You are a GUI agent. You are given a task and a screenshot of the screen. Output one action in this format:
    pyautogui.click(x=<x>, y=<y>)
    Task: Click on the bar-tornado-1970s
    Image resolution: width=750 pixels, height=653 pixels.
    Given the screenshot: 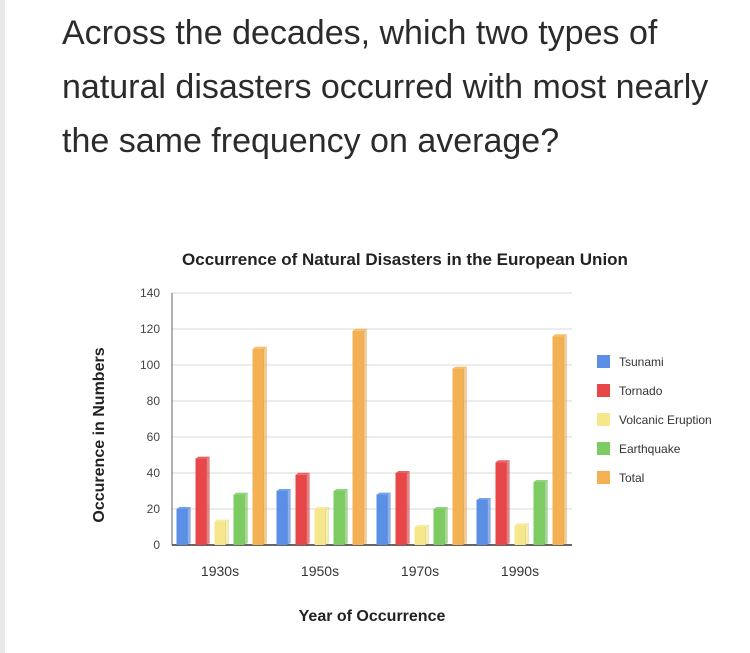 What is the action you would take?
    pyautogui.click(x=402, y=508)
    